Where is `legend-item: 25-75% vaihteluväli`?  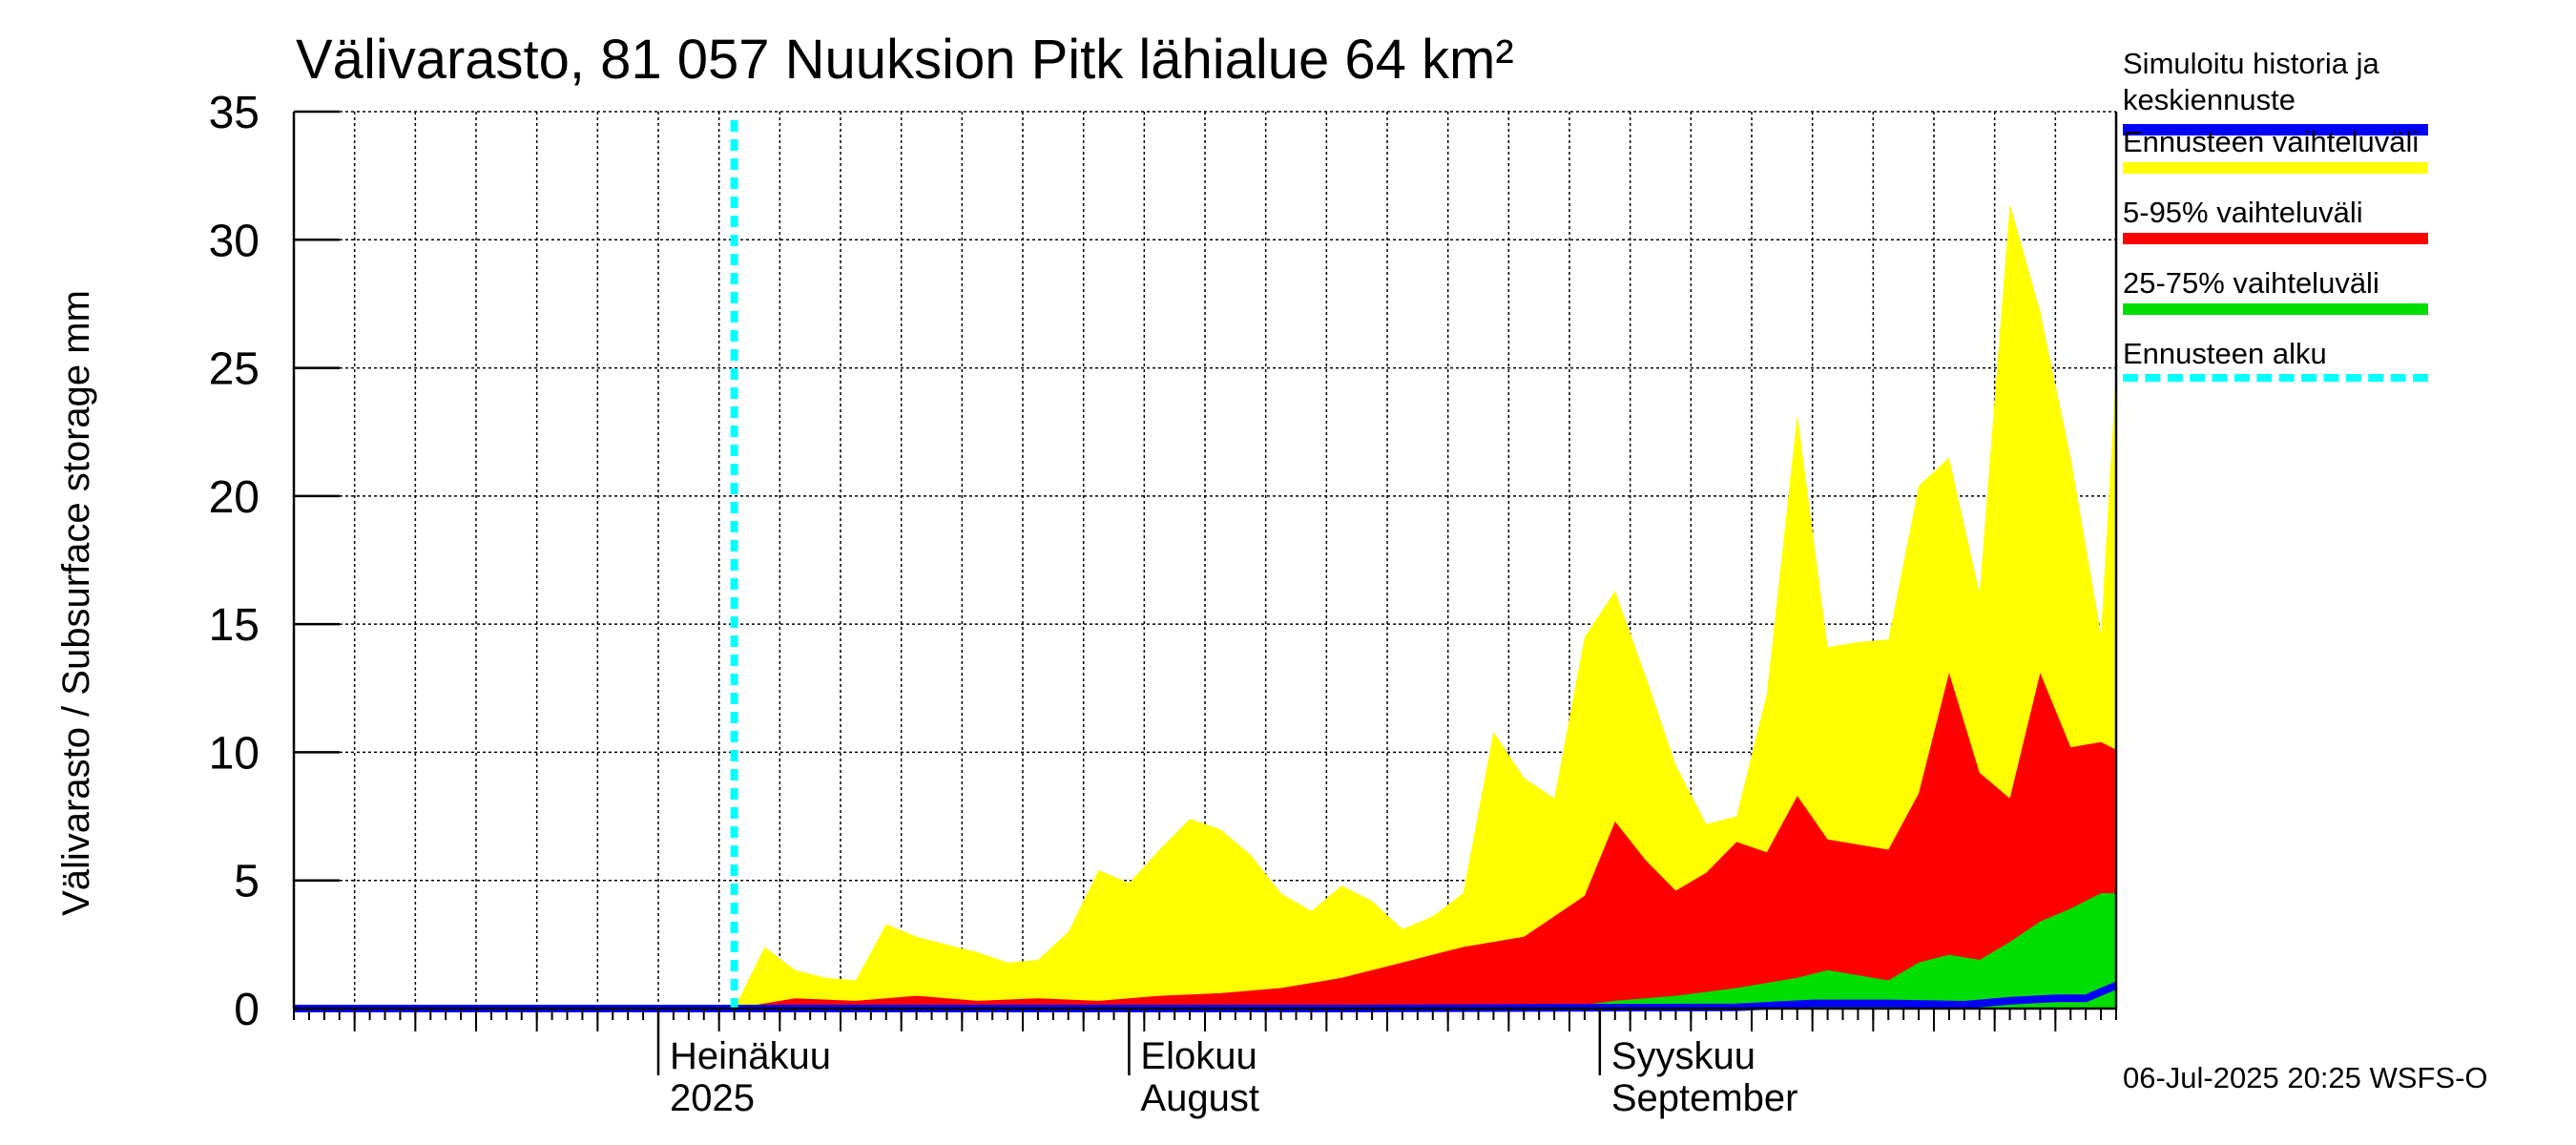
legend-item: 25-75% vaihteluväli is located at coordinates (2290, 300).